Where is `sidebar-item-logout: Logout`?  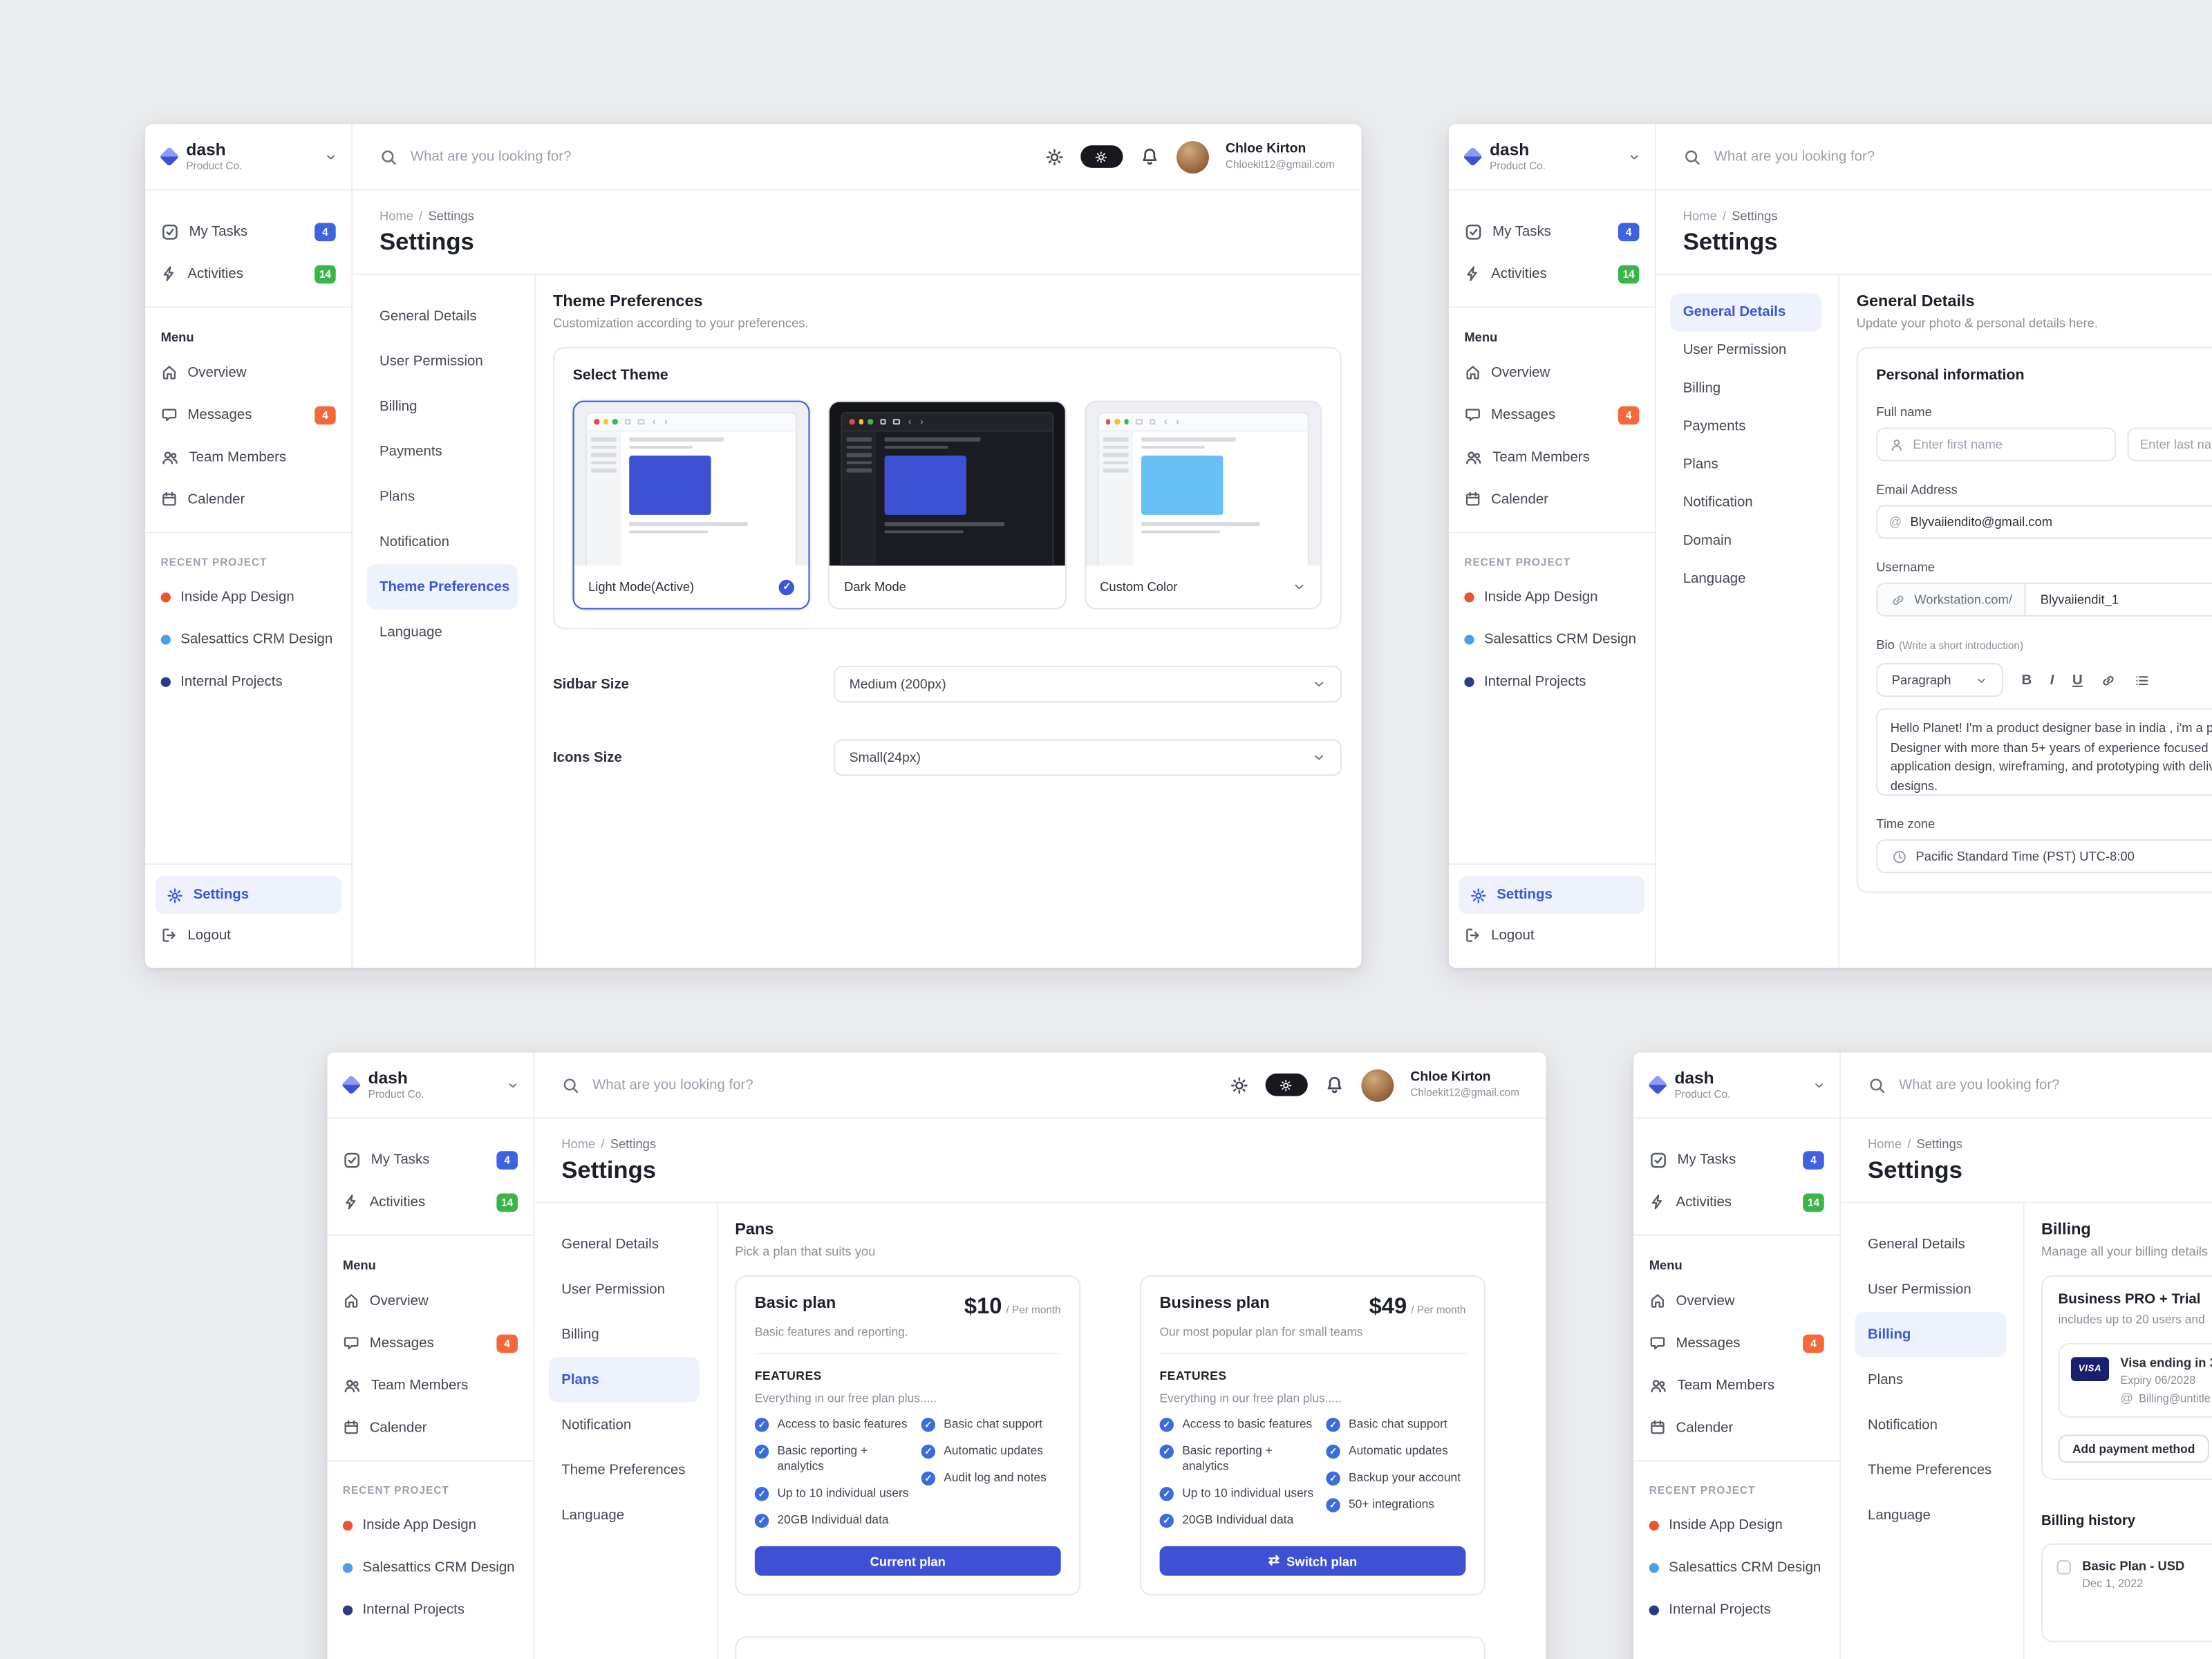
sidebar-item-logout: Logout is located at coordinates (248, 935).